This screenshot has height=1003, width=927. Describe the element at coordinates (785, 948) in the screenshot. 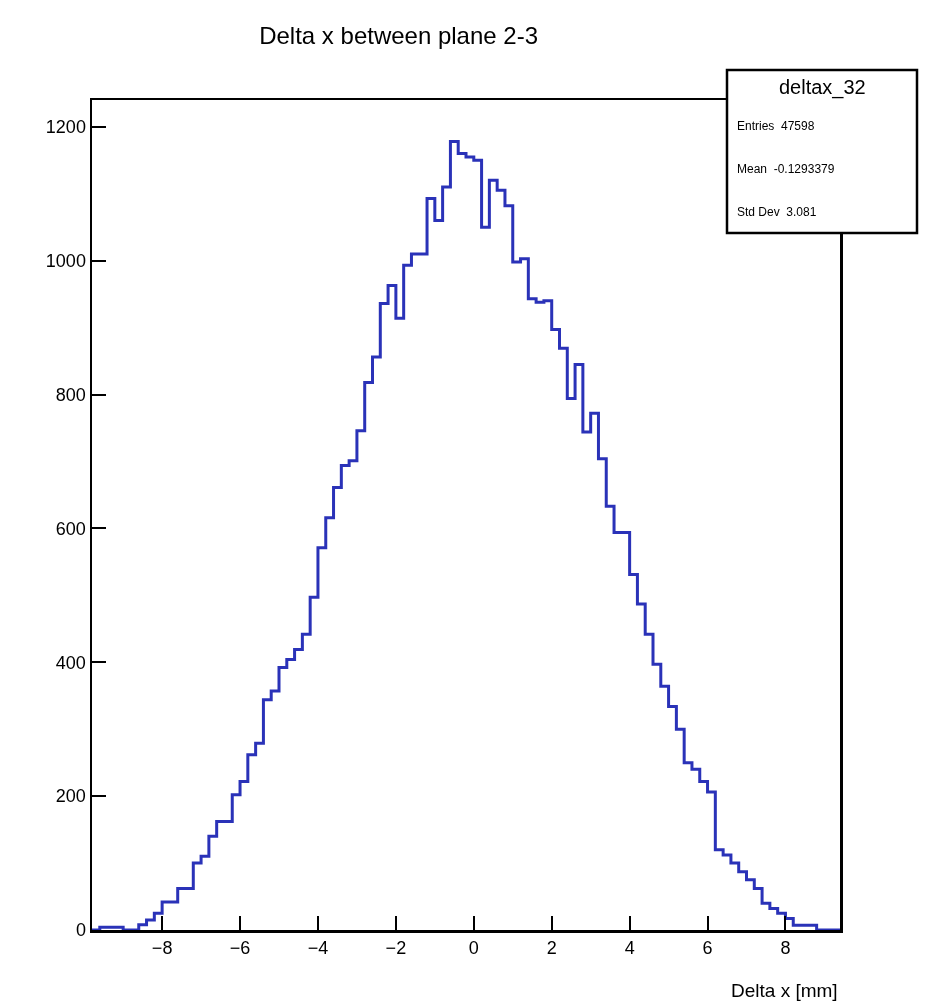

I see `x-tick-label: 8` at that location.